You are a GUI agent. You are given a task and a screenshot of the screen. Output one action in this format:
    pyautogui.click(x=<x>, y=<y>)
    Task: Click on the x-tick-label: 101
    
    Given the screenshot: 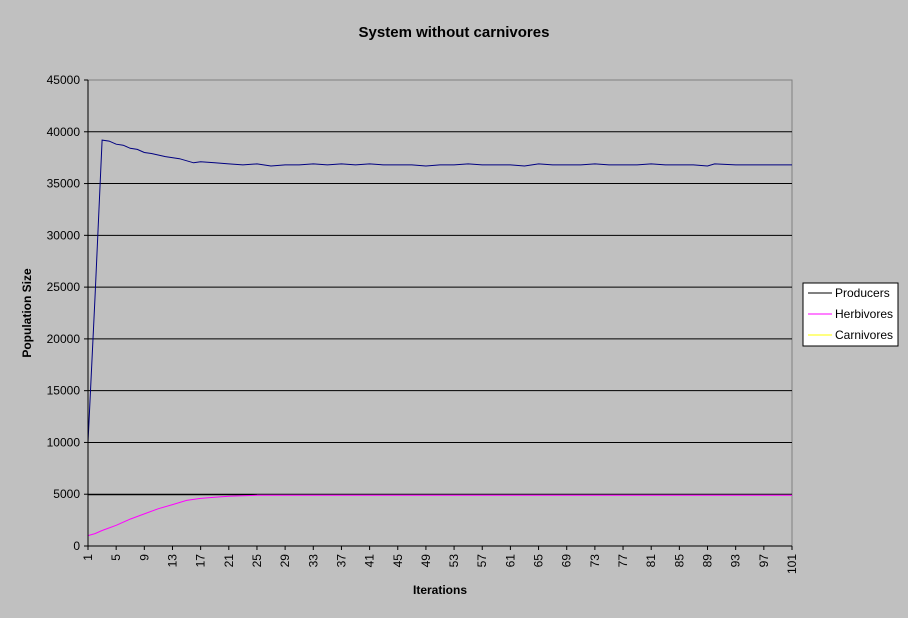 What is the action you would take?
    pyautogui.click(x=792, y=564)
    